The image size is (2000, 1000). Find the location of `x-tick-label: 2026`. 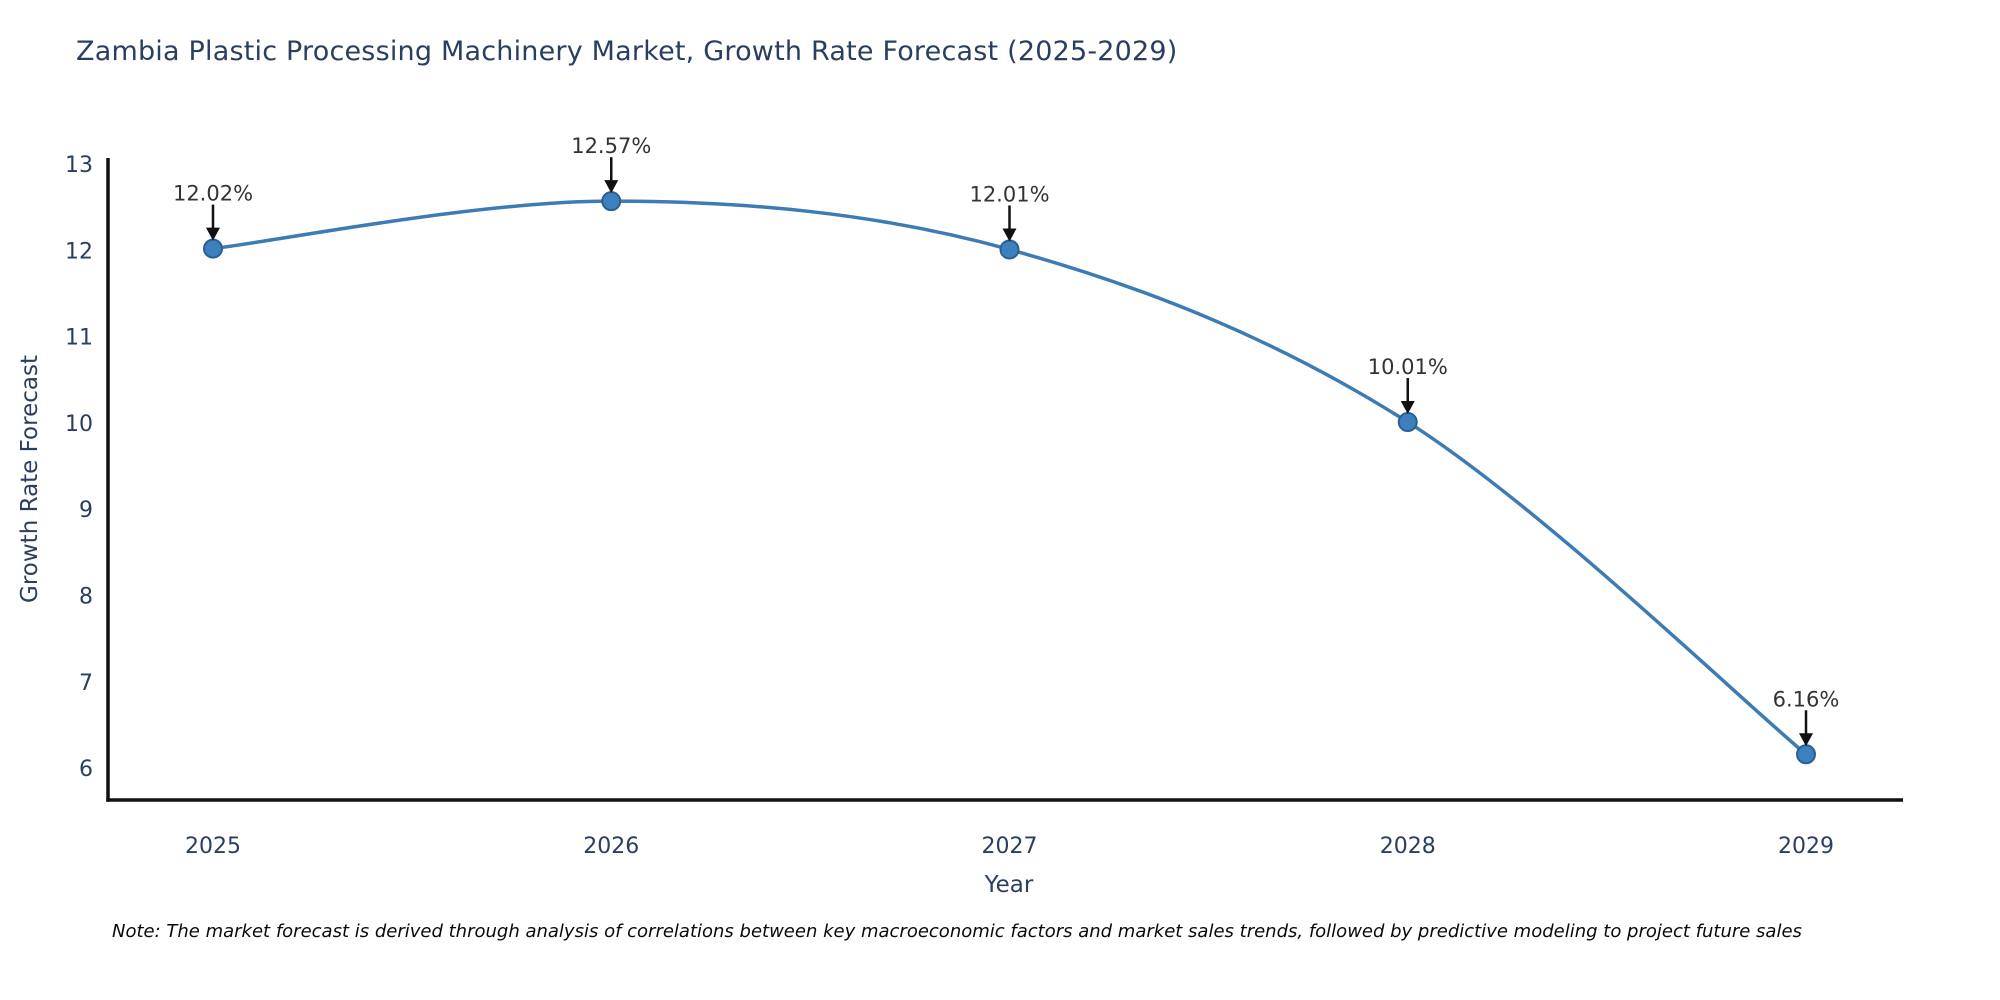

x-tick-label: 2026 is located at coordinates (611, 846).